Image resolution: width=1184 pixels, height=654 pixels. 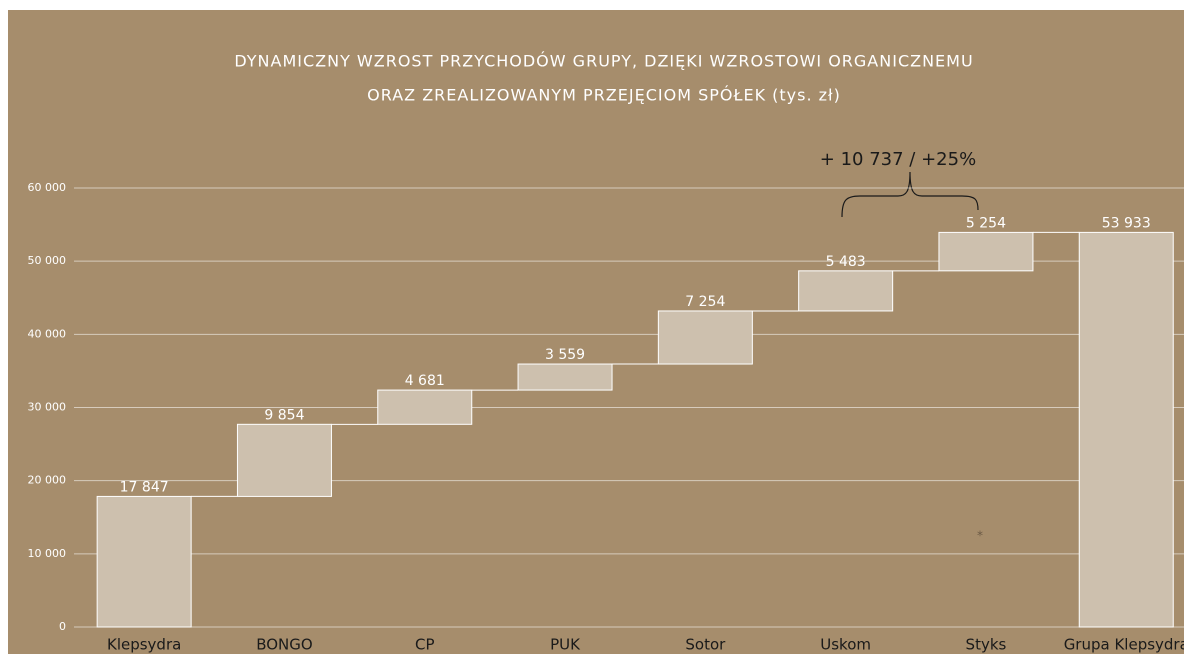 I want to click on x-tick-label: Styks, so click(x=986, y=645).